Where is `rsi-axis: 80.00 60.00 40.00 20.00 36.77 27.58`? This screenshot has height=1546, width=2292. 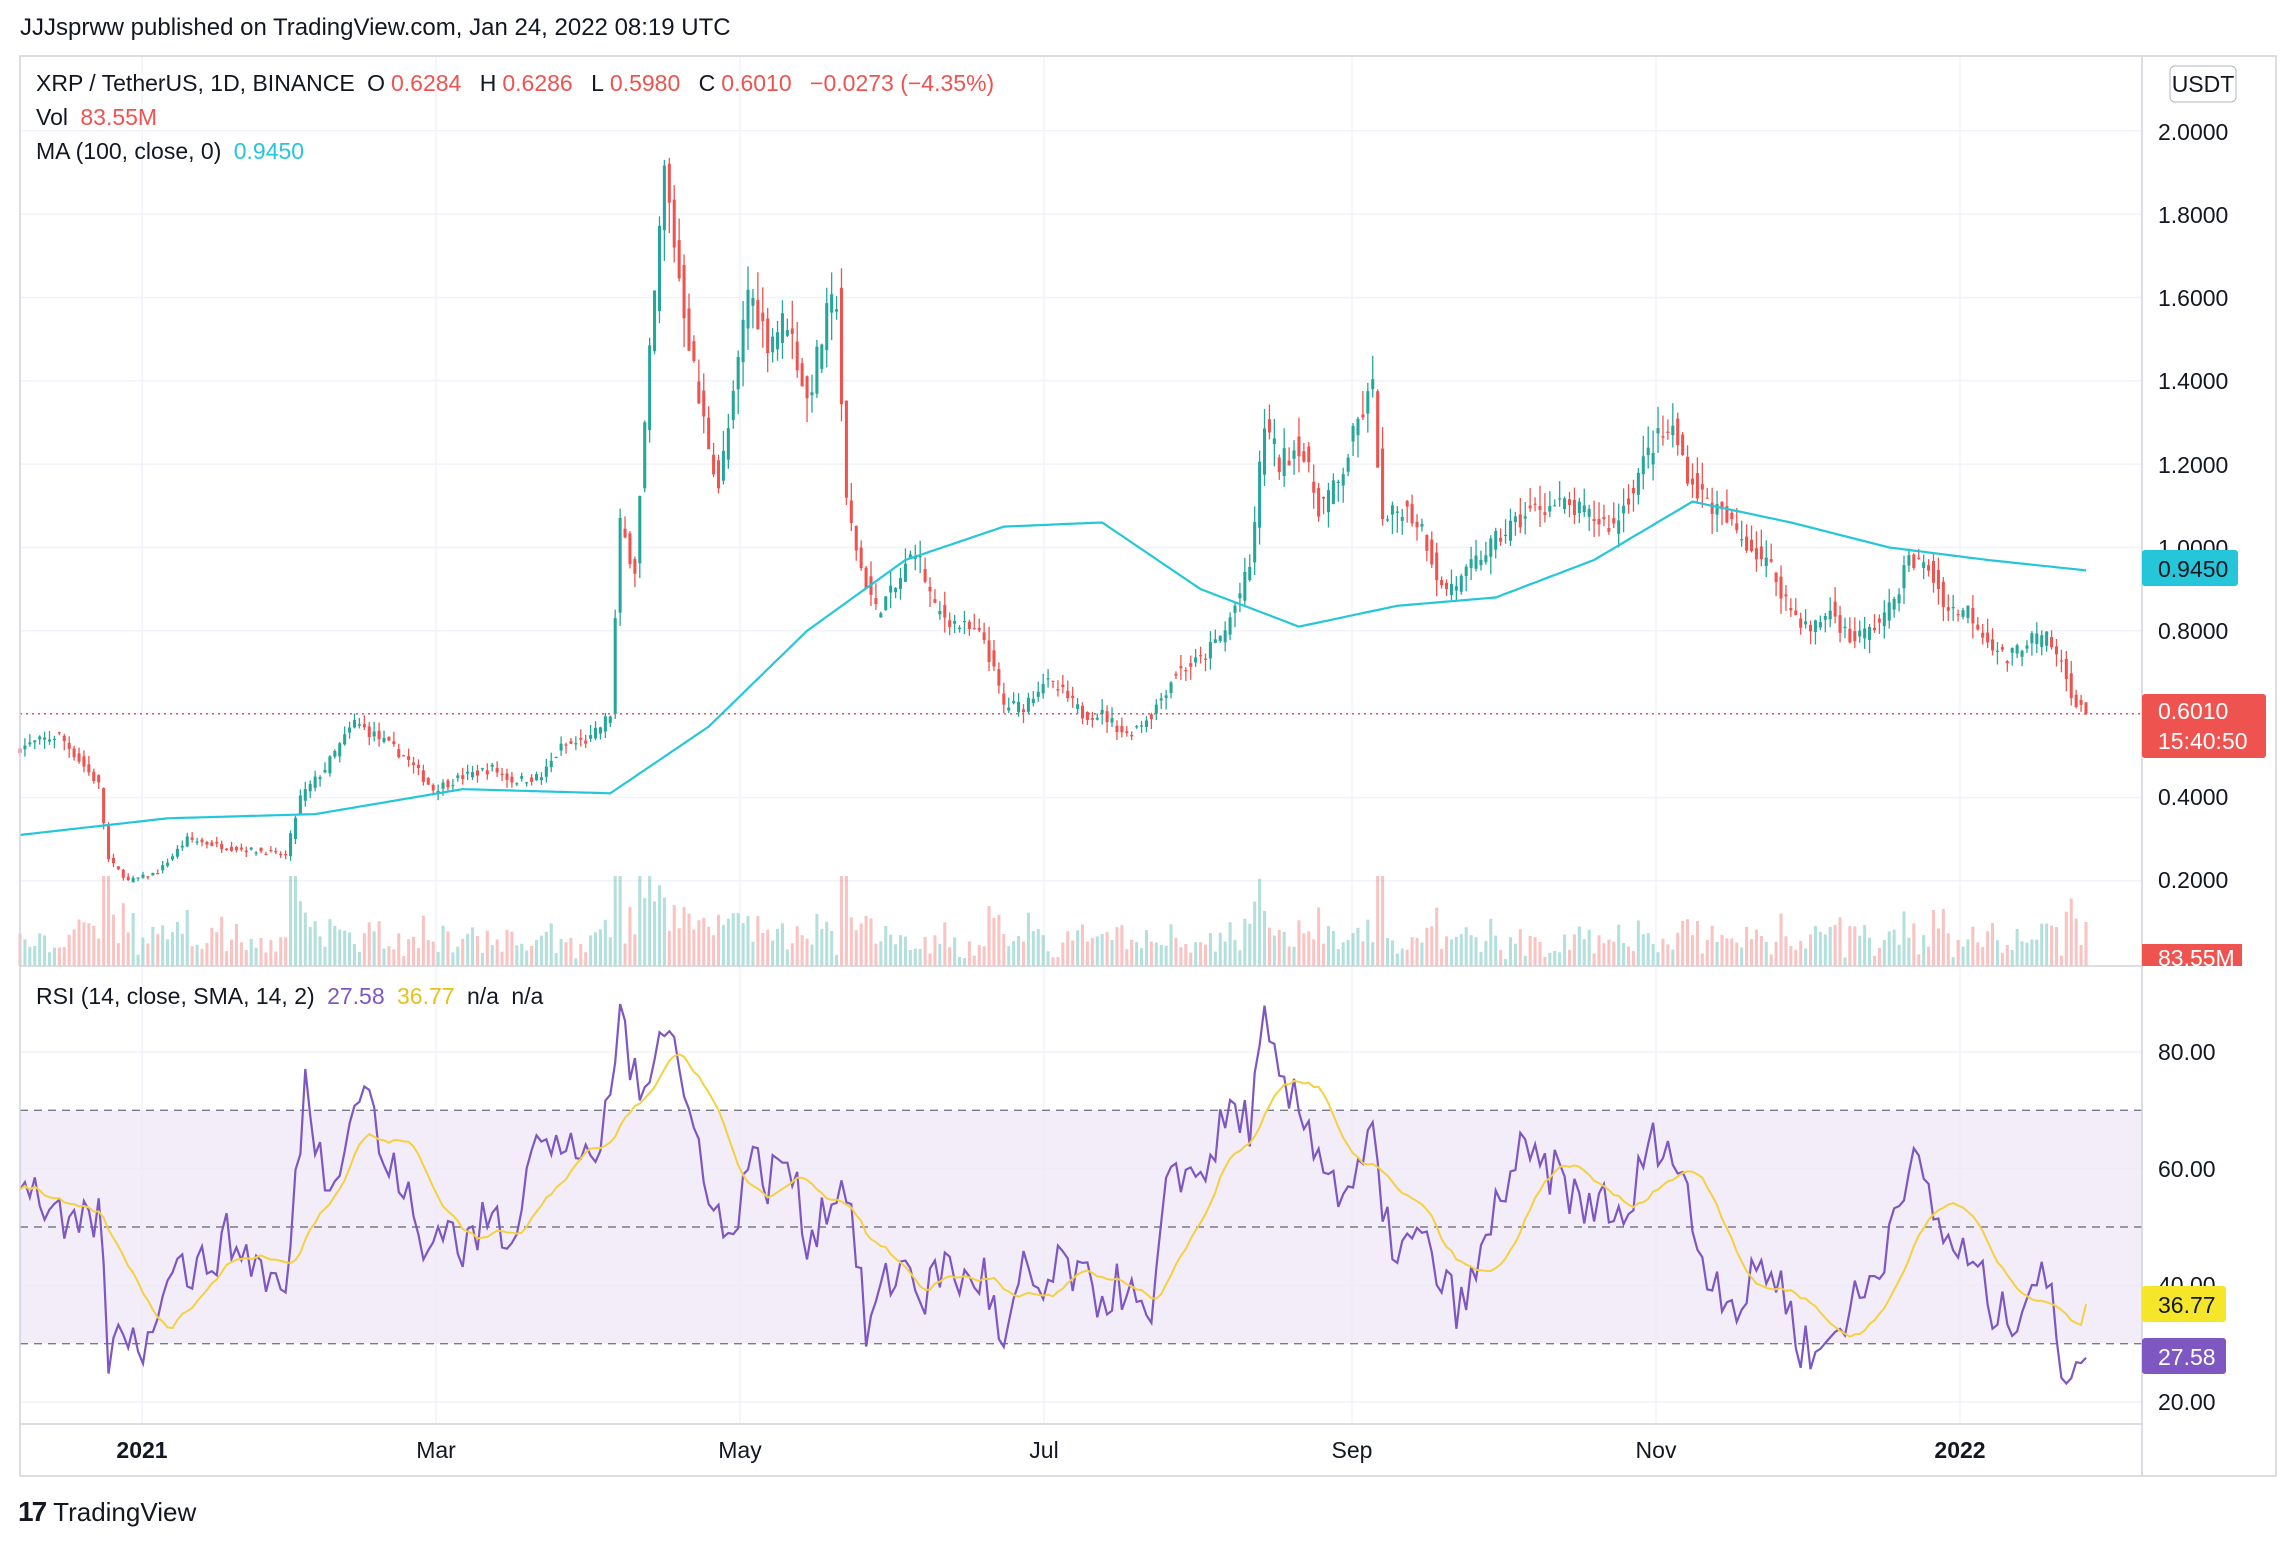
rsi-axis: 80.00 60.00 40.00 20.00 36.77 27.58 is located at coordinates (2184, 1227).